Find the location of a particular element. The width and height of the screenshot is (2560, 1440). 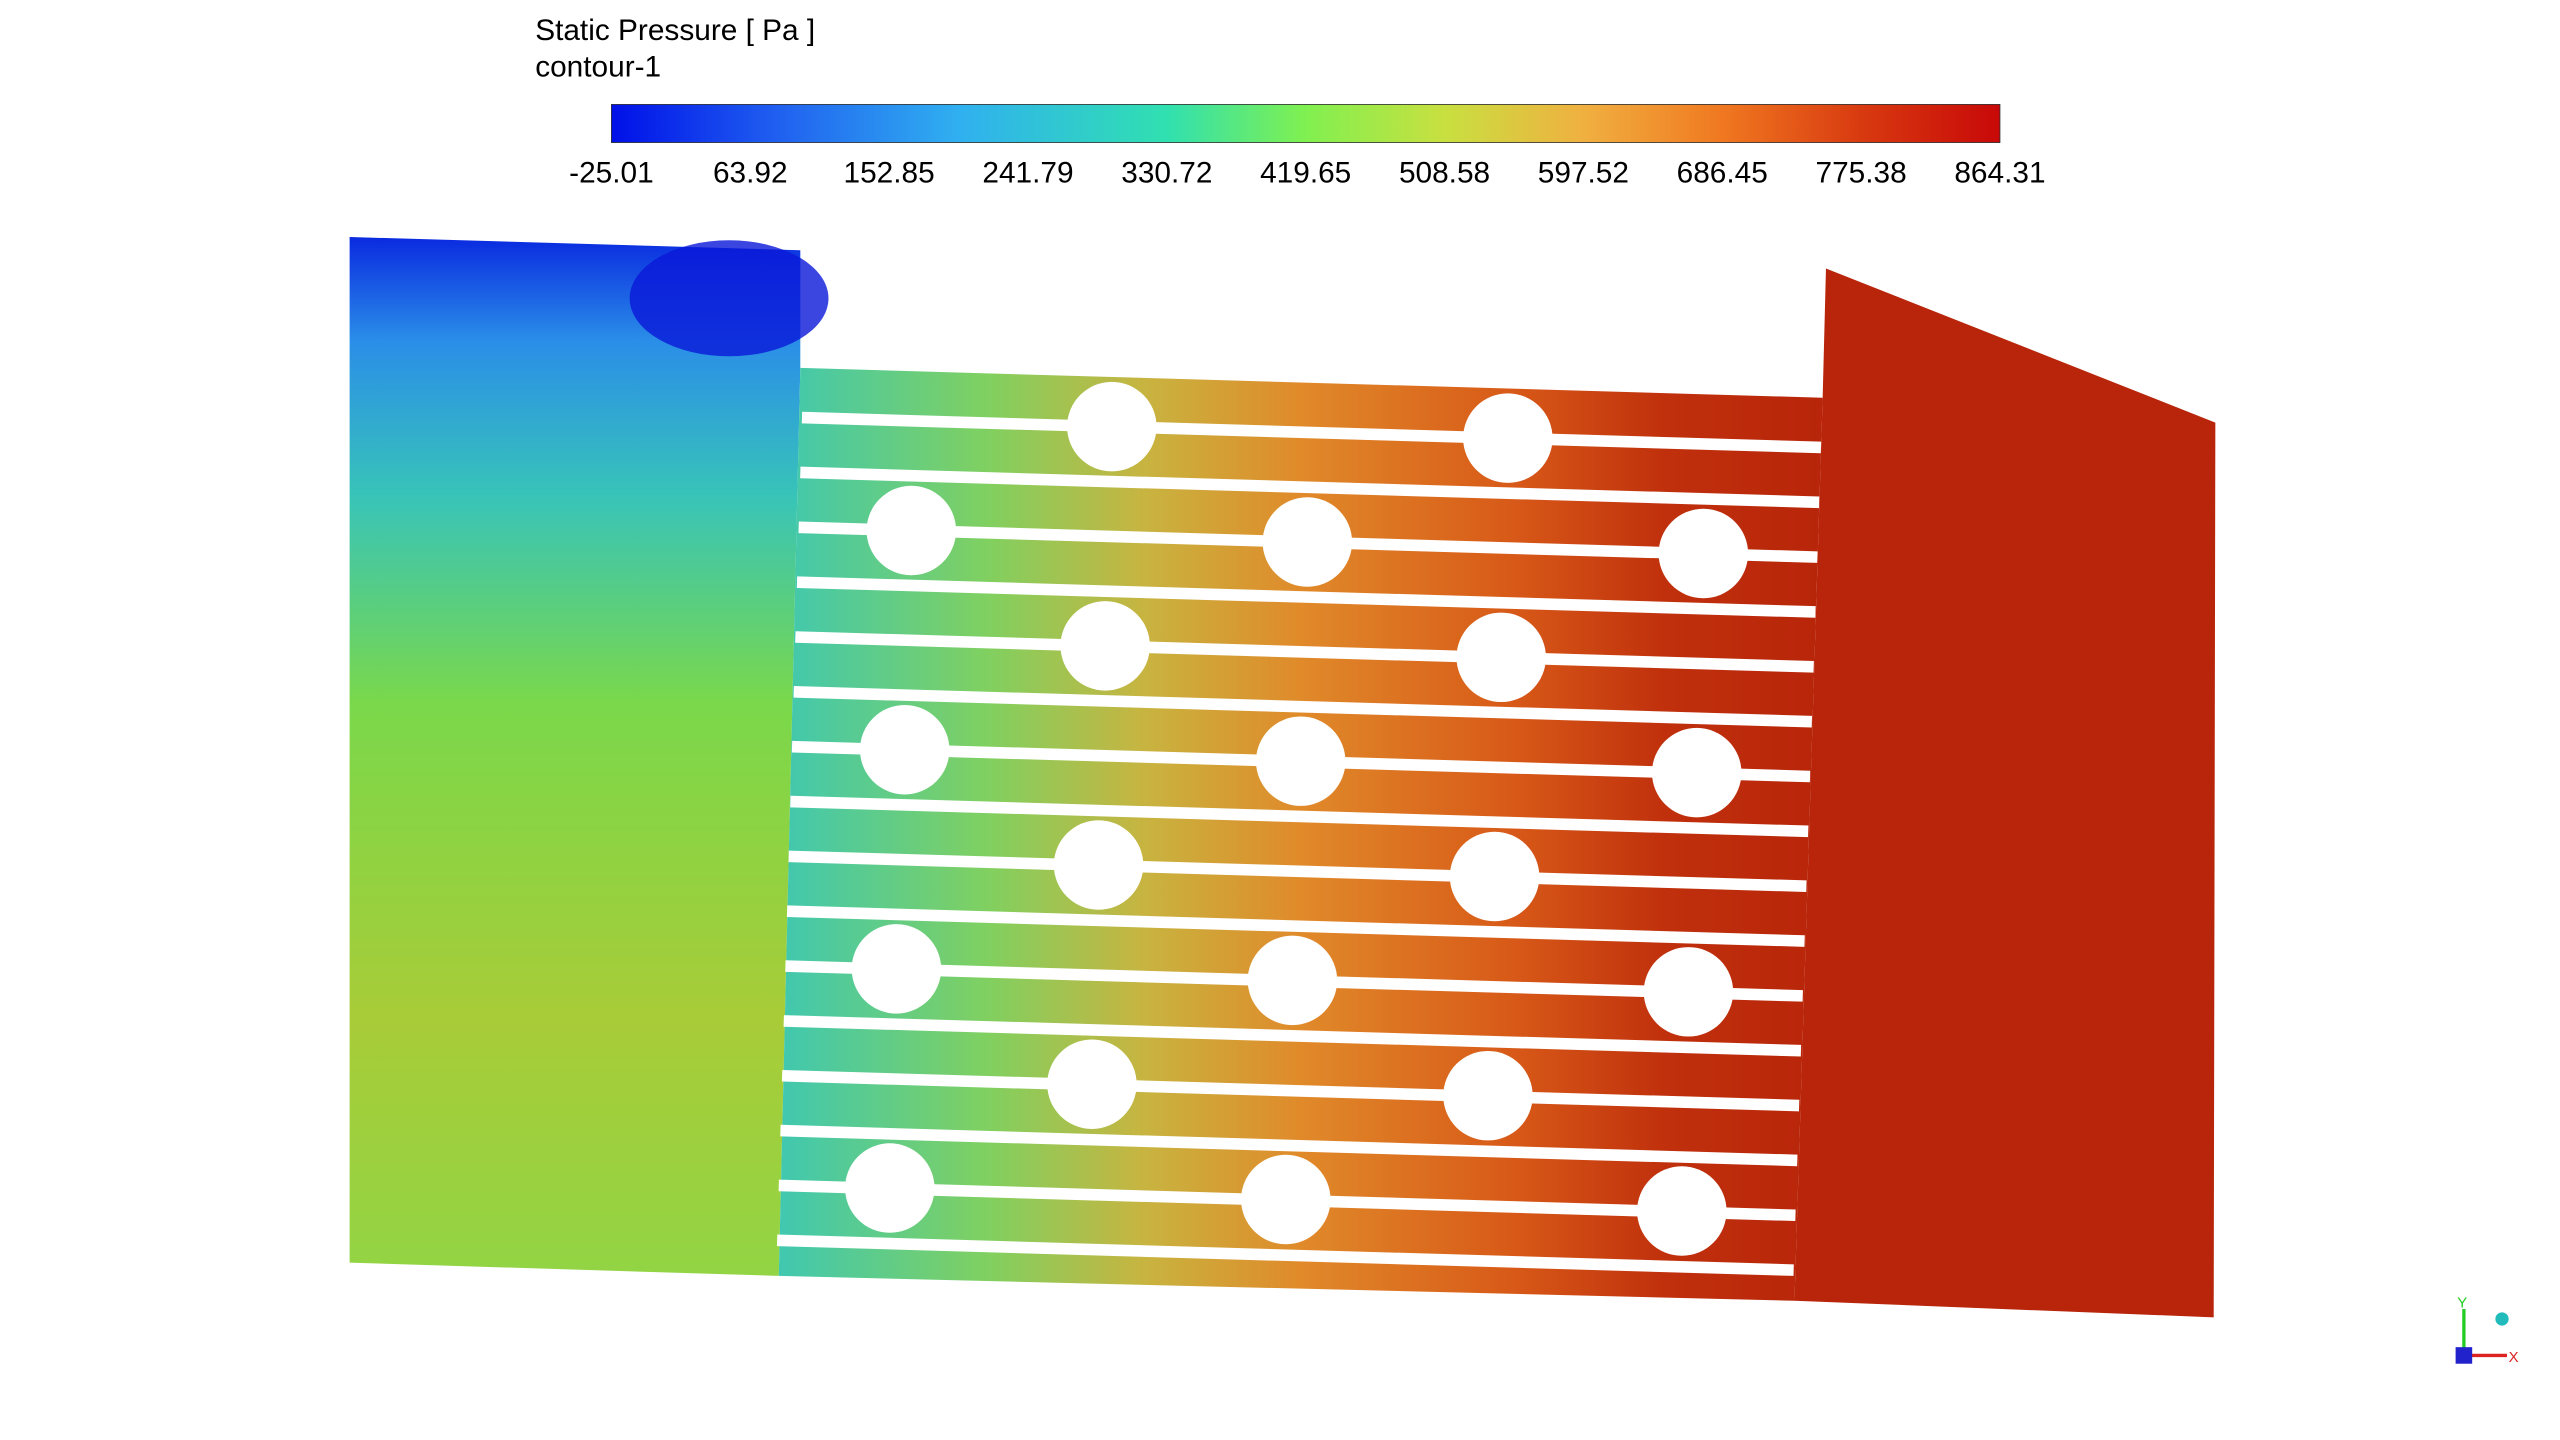

x-label: X is located at coordinates (2514, 1358).